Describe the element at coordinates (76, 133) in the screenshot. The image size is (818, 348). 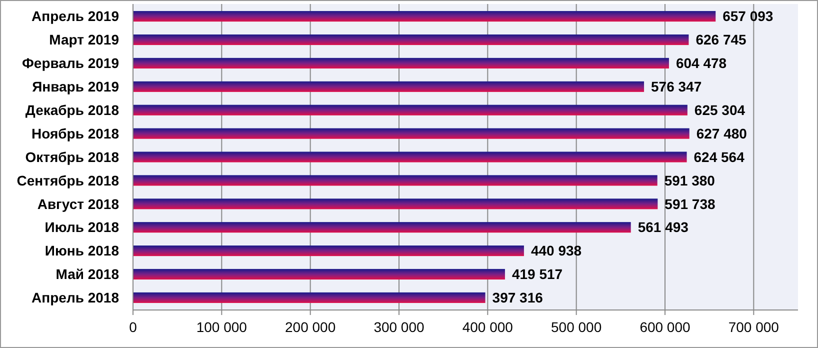
I see `y-tick-label: Ноябрь 2018` at that location.